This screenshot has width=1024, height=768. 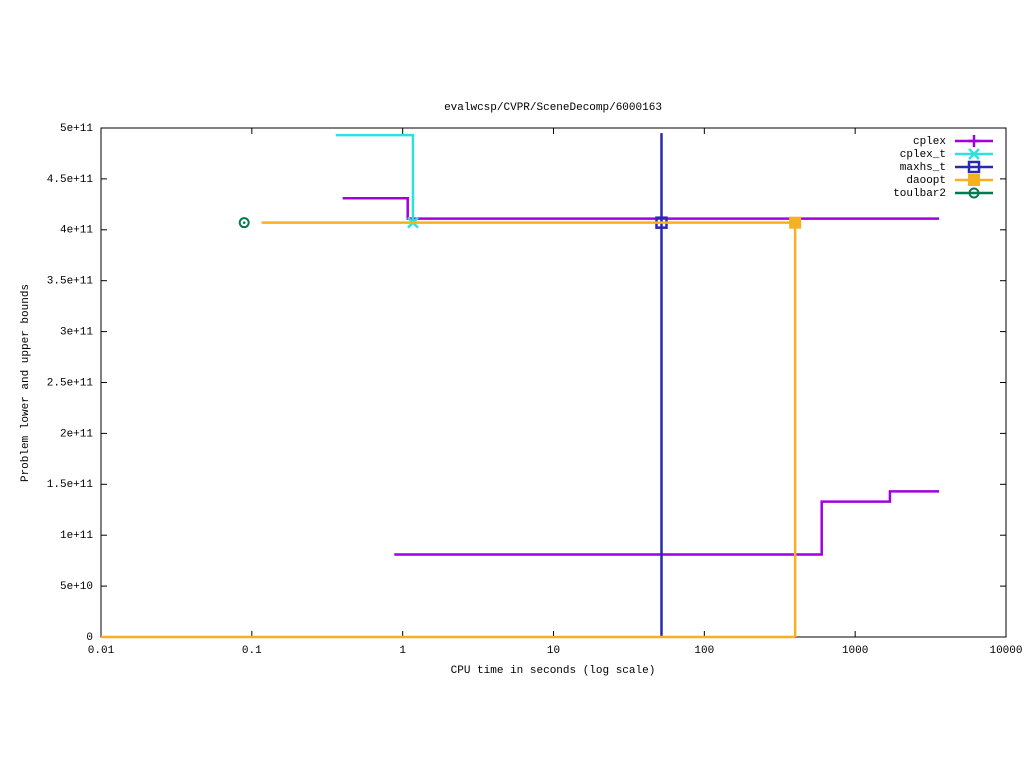 What do you see at coordinates (76, 434) in the screenshot?
I see `y-tick-label: 2e+11` at bounding box center [76, 434].